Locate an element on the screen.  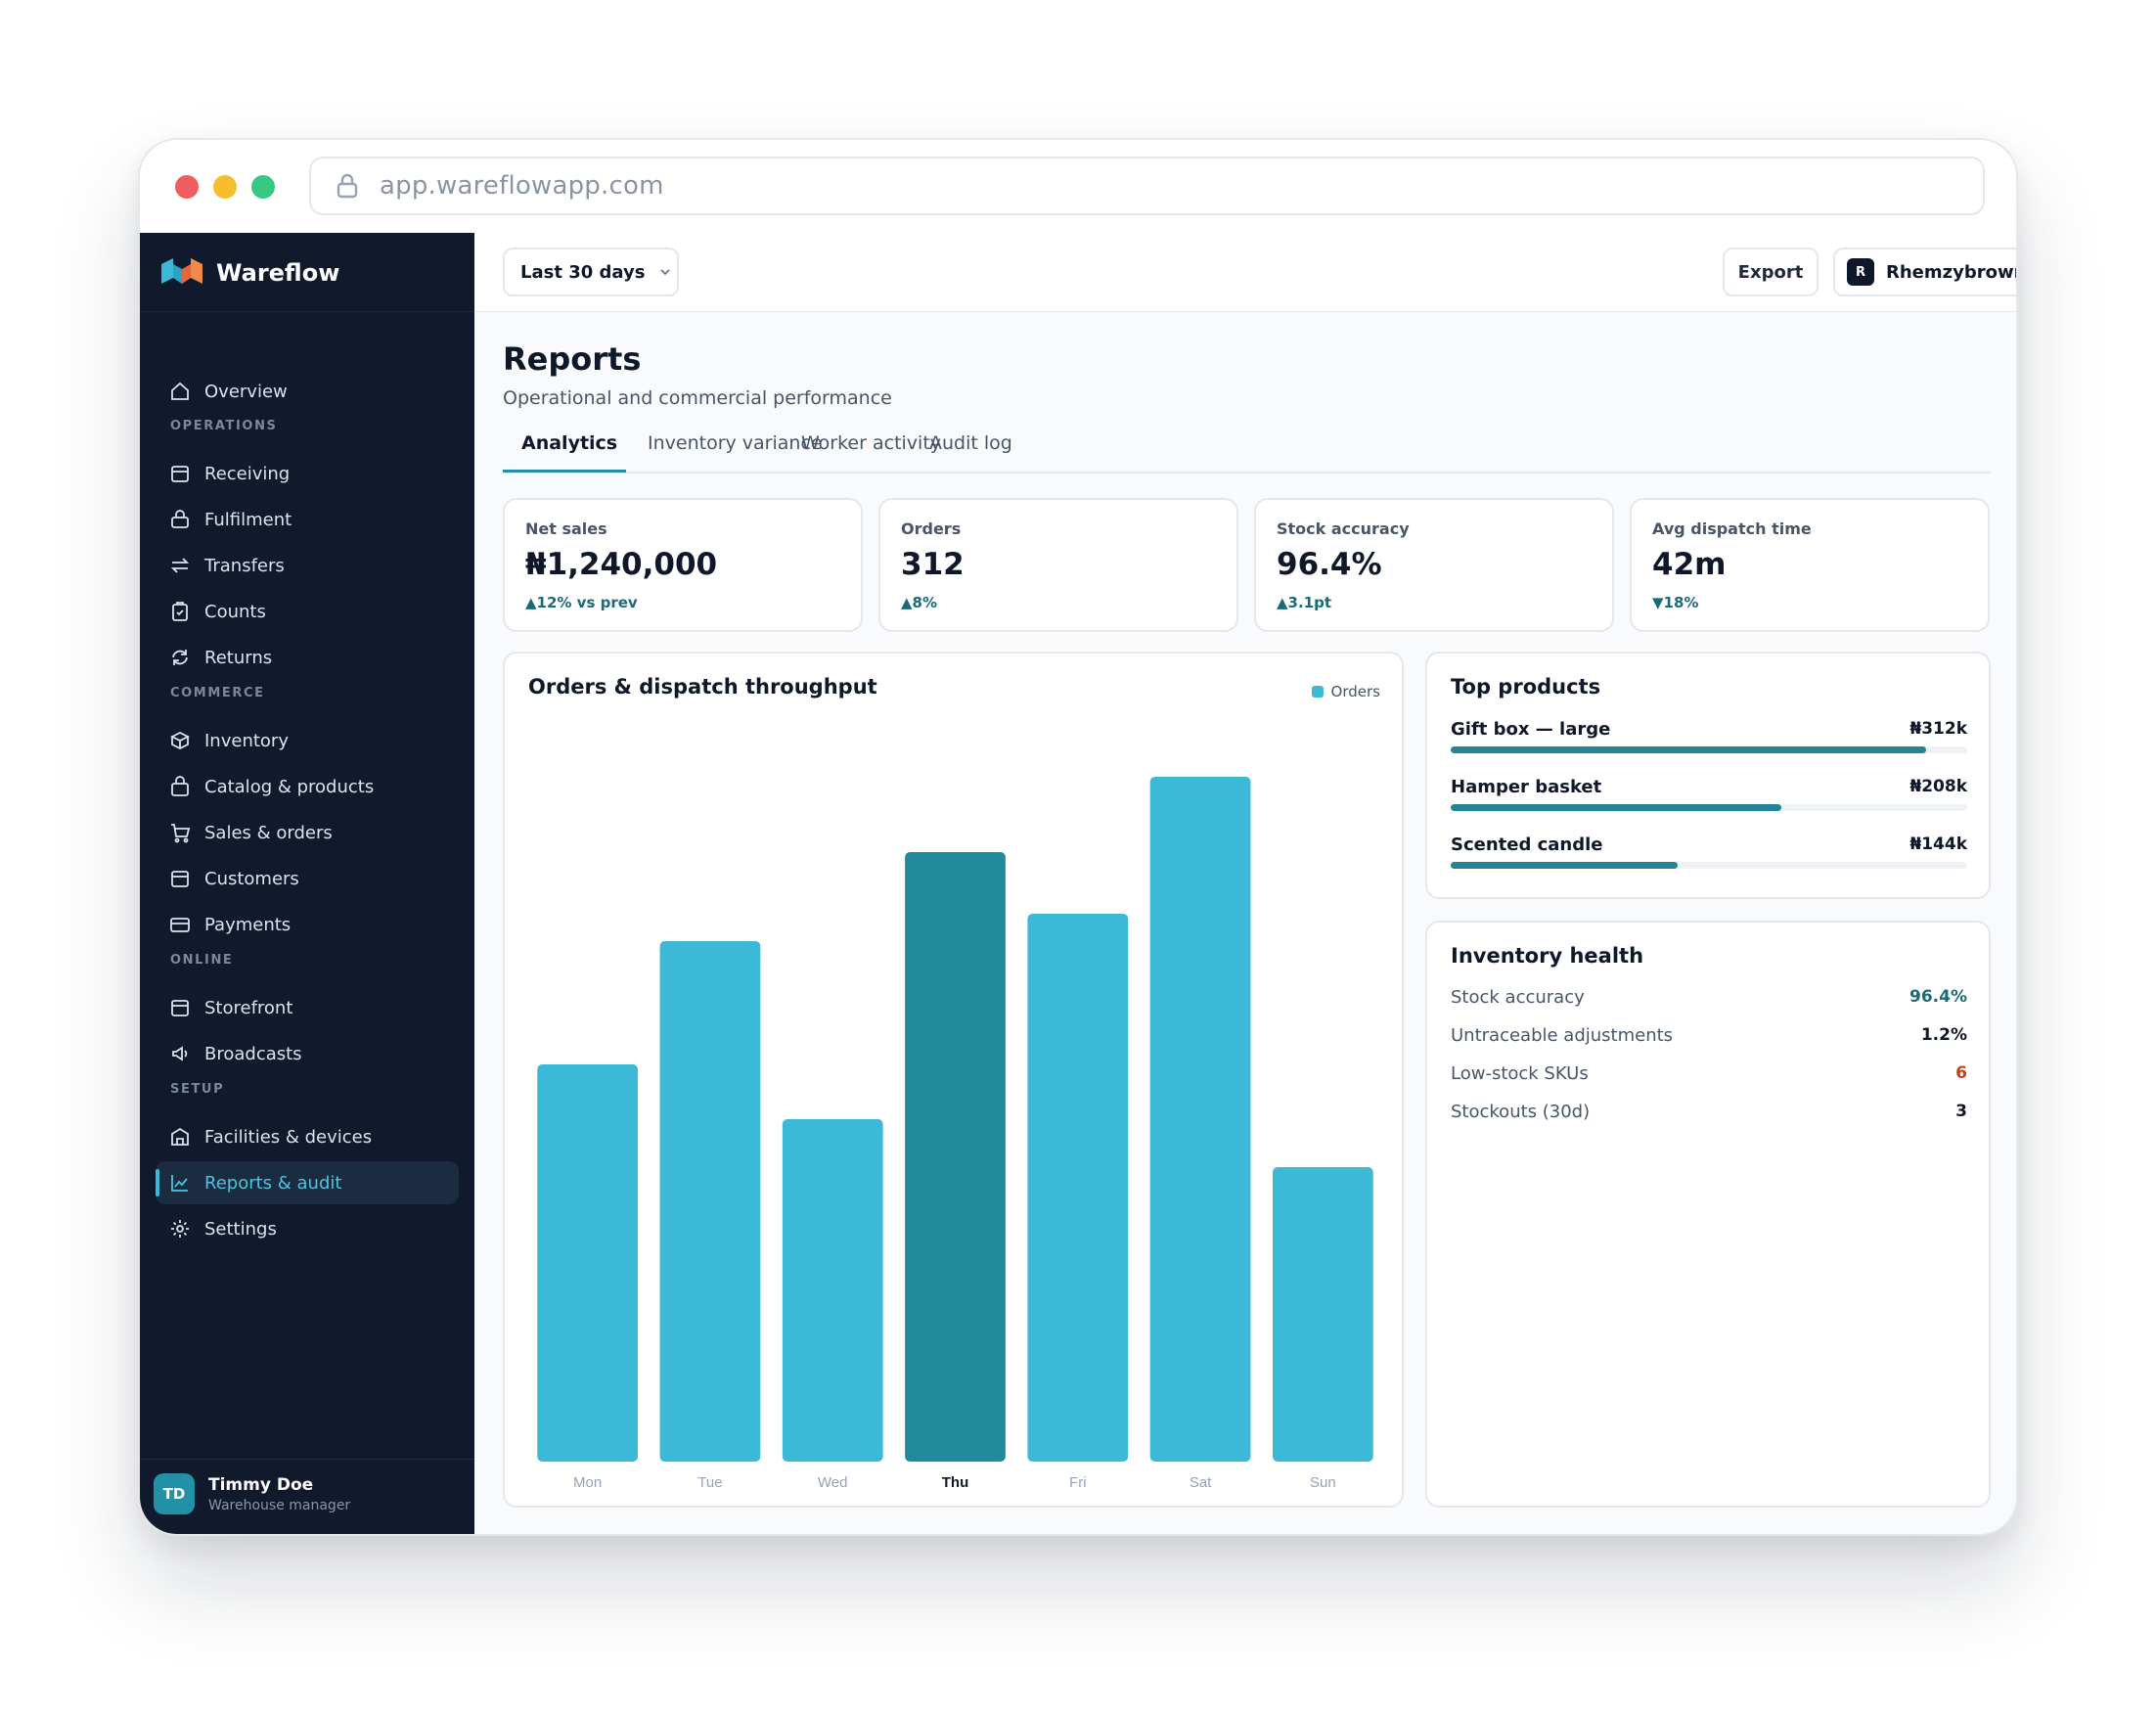
x-tick-label: Tue is located at coordinates (709, 1482).